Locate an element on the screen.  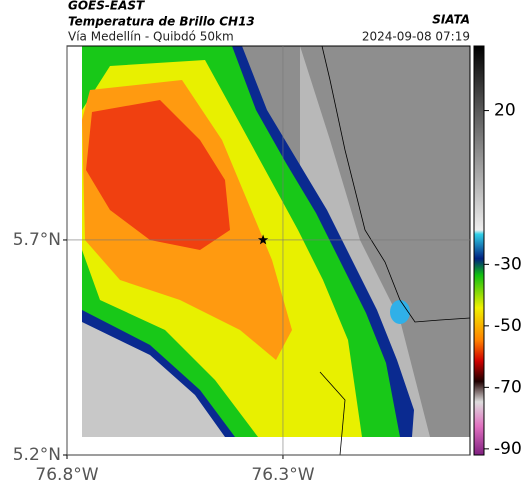
x-tick-label: 76.8°W is located at coordinates (66, 475).